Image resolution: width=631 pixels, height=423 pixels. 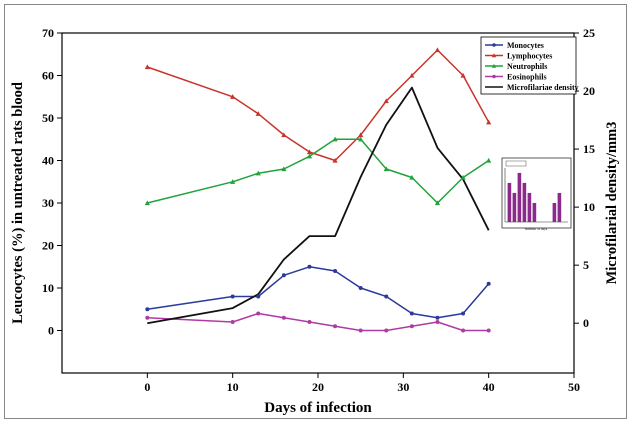 I want to click on y-left-tick-label: 10, so click(x=48, y=288).